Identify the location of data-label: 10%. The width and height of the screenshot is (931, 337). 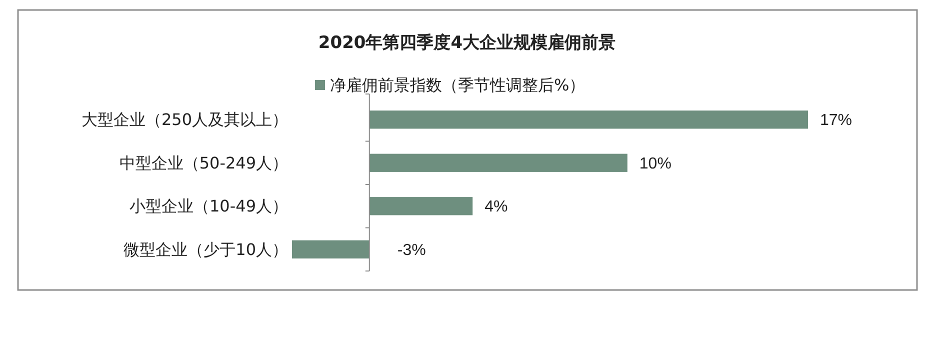
(655, 163).